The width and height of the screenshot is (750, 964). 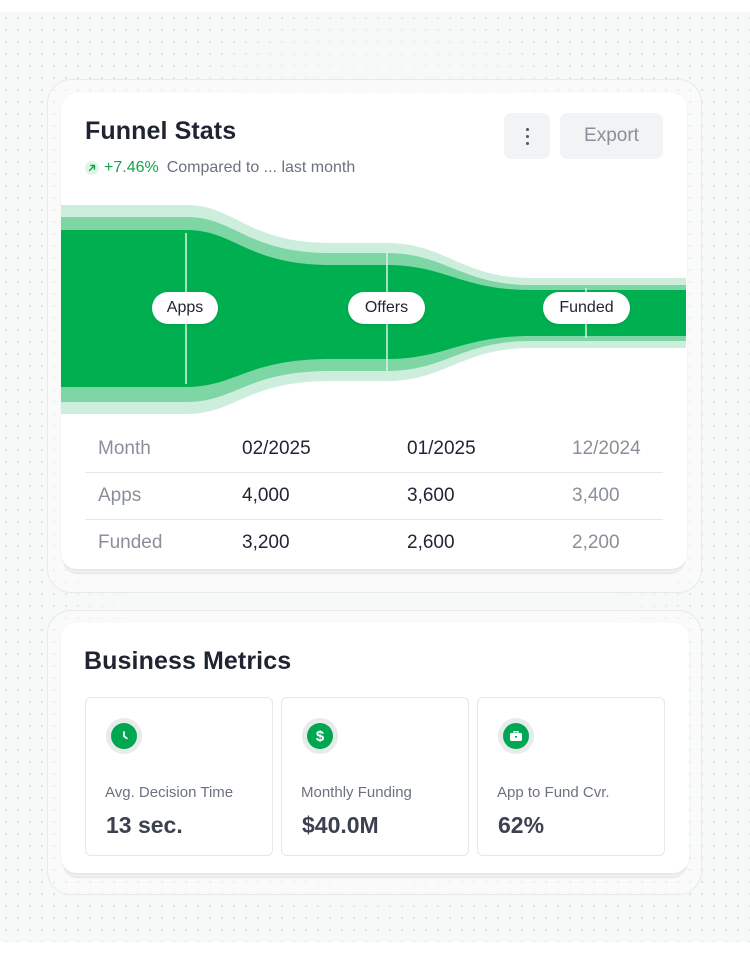 What do you see at coordinates (606, 448) in the screenshot?
I see `table-header-cell: 12/2024` at bounding box center [606, 448].